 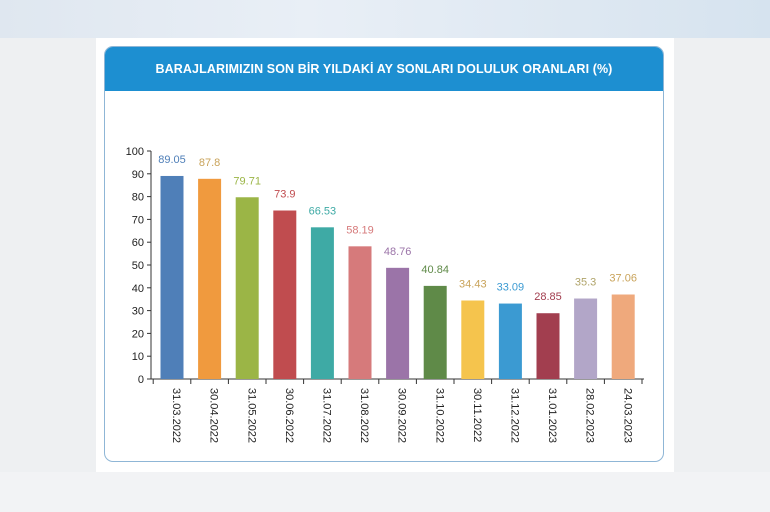 What do you see at coordinates (364, 415) in the screenshot?
I see `x-tick-label: 31.08.2022` at bounding box center [364, 415].